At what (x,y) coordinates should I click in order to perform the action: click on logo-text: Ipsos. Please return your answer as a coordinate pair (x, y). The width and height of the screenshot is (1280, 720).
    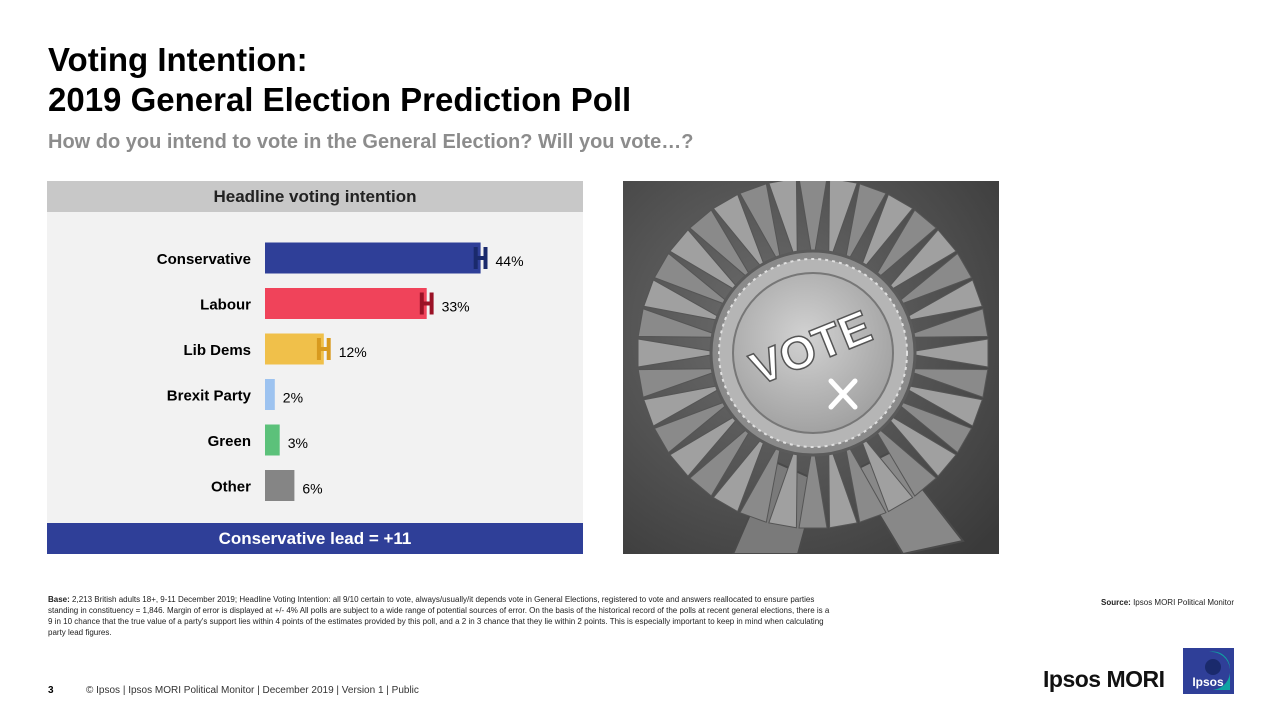
    Looking at the image, I should click on (1208, 682).